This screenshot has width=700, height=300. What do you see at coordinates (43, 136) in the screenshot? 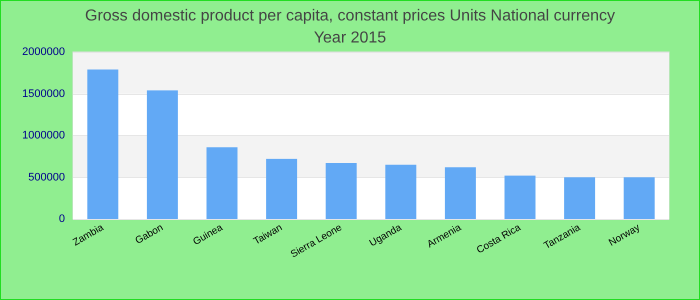
I see `y-tick-label: 1000000` at bounding box center [43, 136].